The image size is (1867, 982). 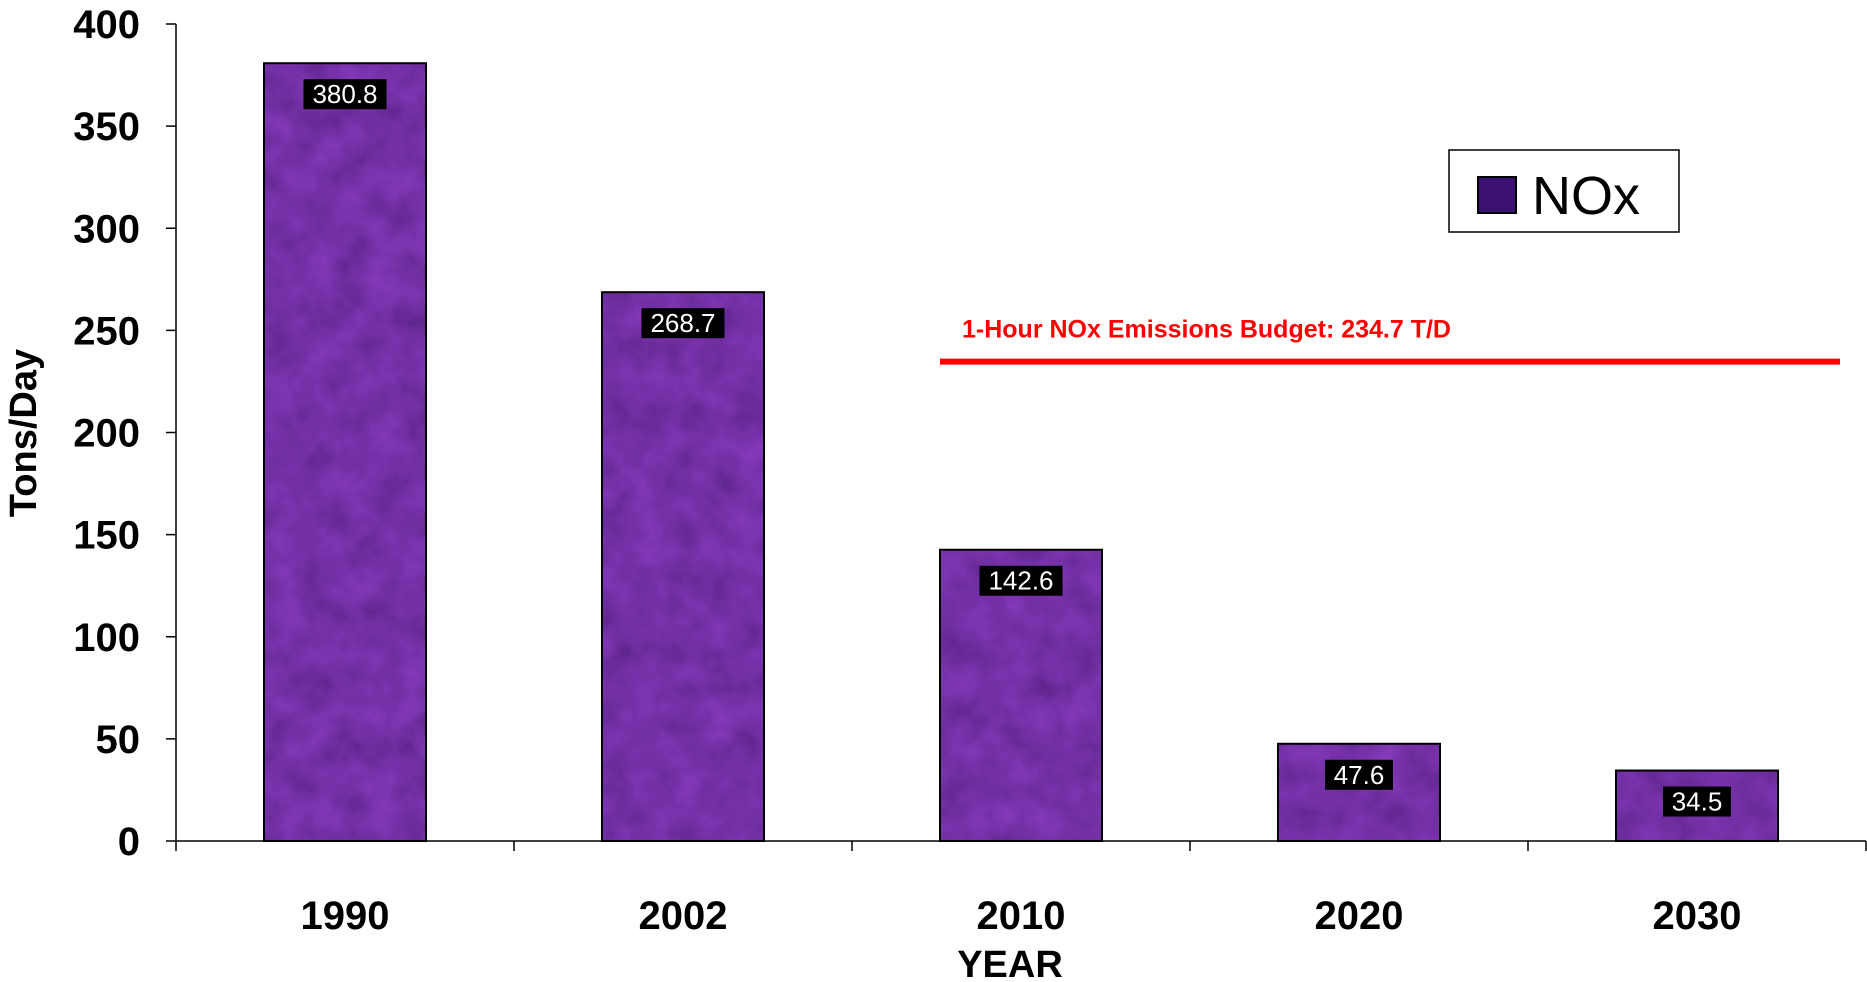 I want to click on x-tick-label: 2020, so click(x=1359, y=916).